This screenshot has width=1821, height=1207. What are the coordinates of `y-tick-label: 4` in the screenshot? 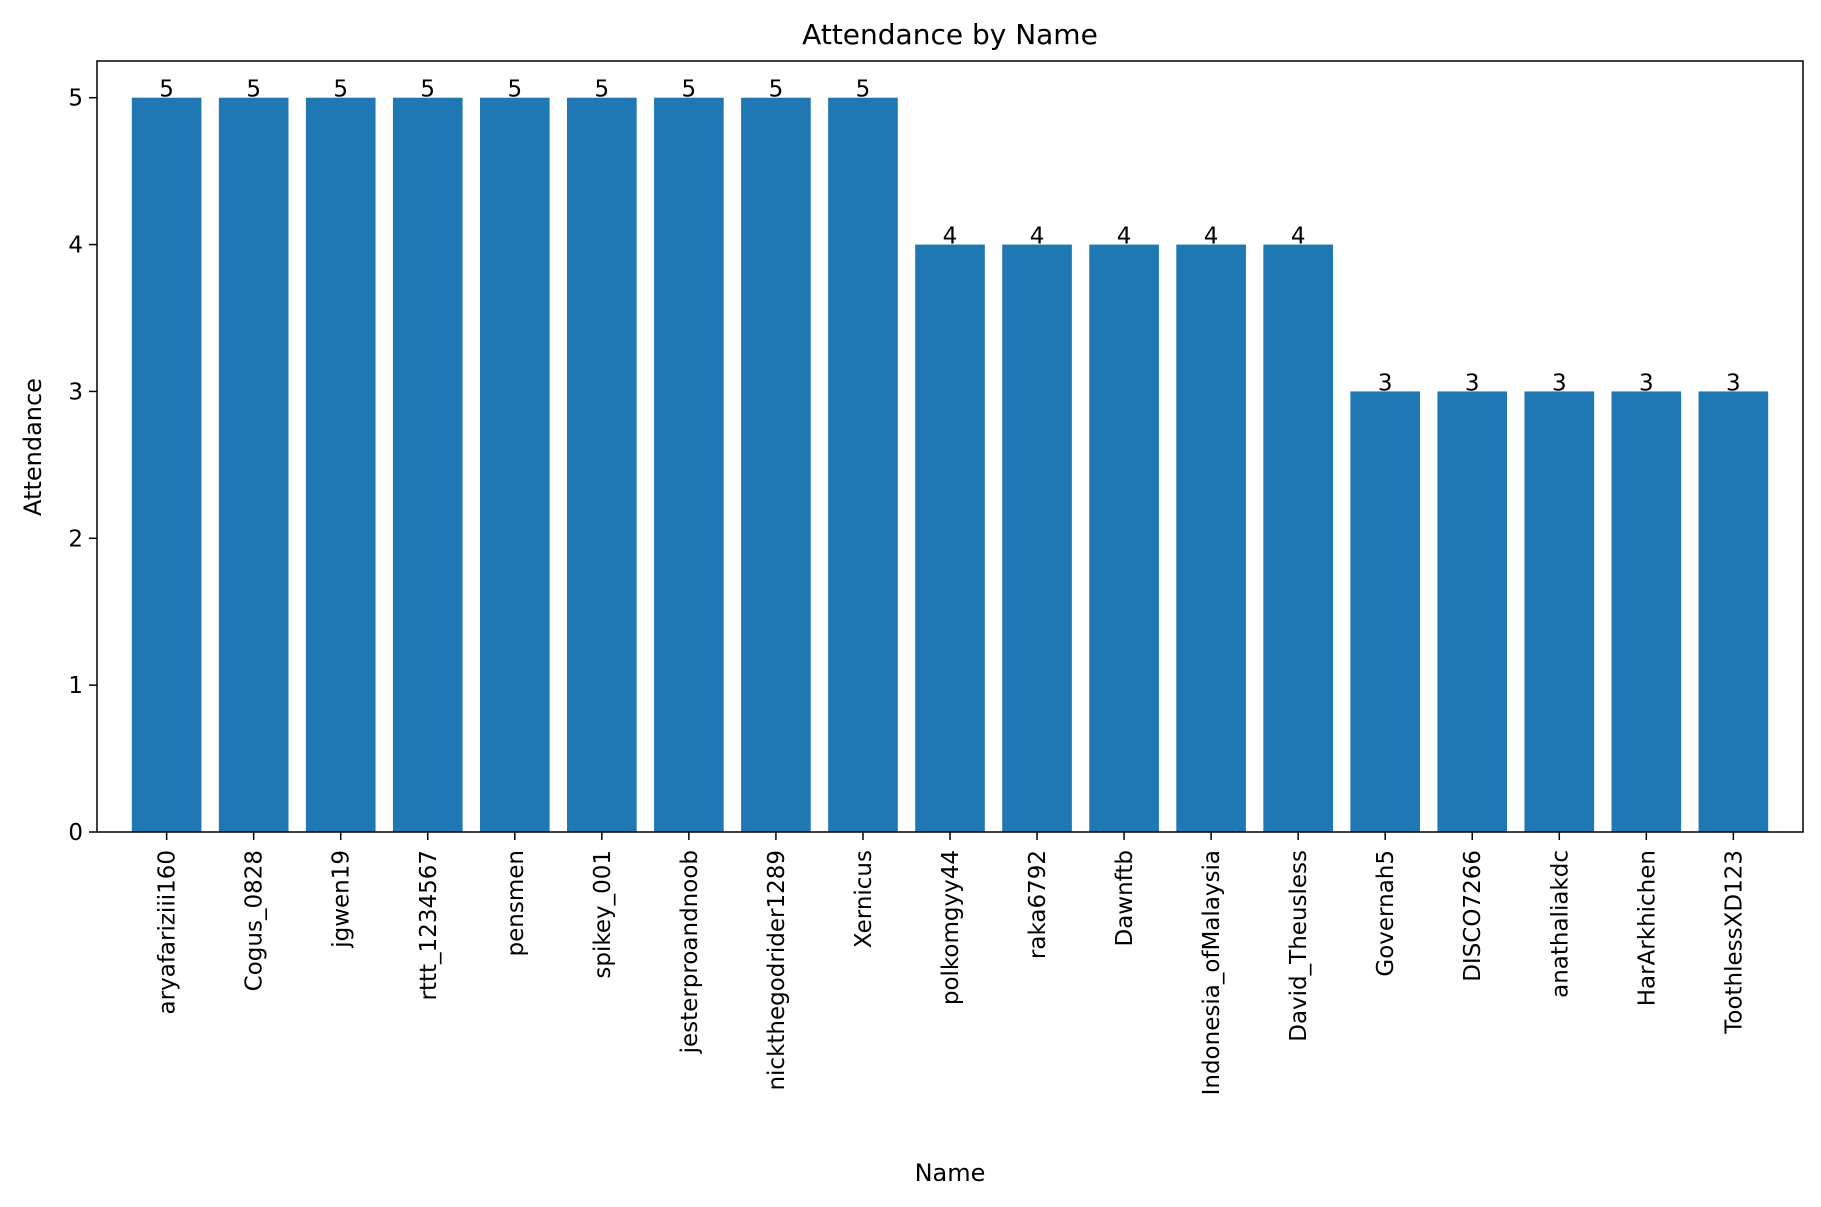 It's located at (75, 246).